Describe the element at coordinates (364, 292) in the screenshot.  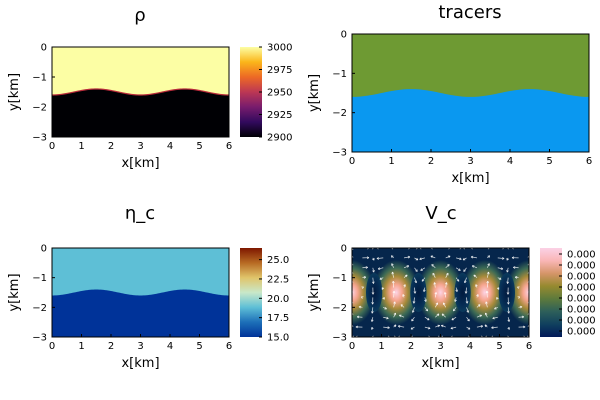
I see `vc-hot-spot` at that location.